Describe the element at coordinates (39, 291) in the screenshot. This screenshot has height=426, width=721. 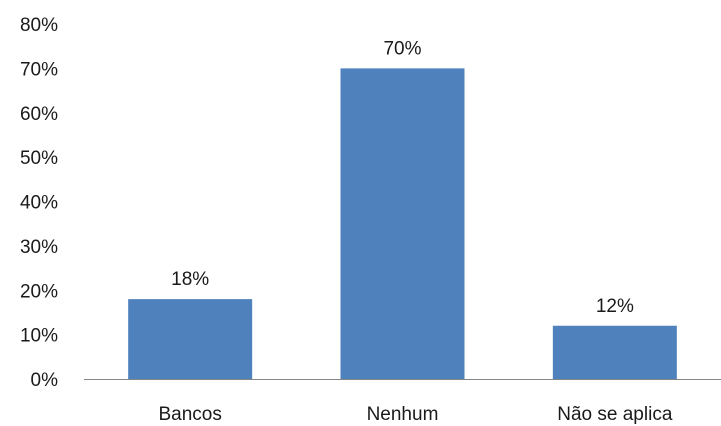
I see `y-tick-label: 20%` at that location.